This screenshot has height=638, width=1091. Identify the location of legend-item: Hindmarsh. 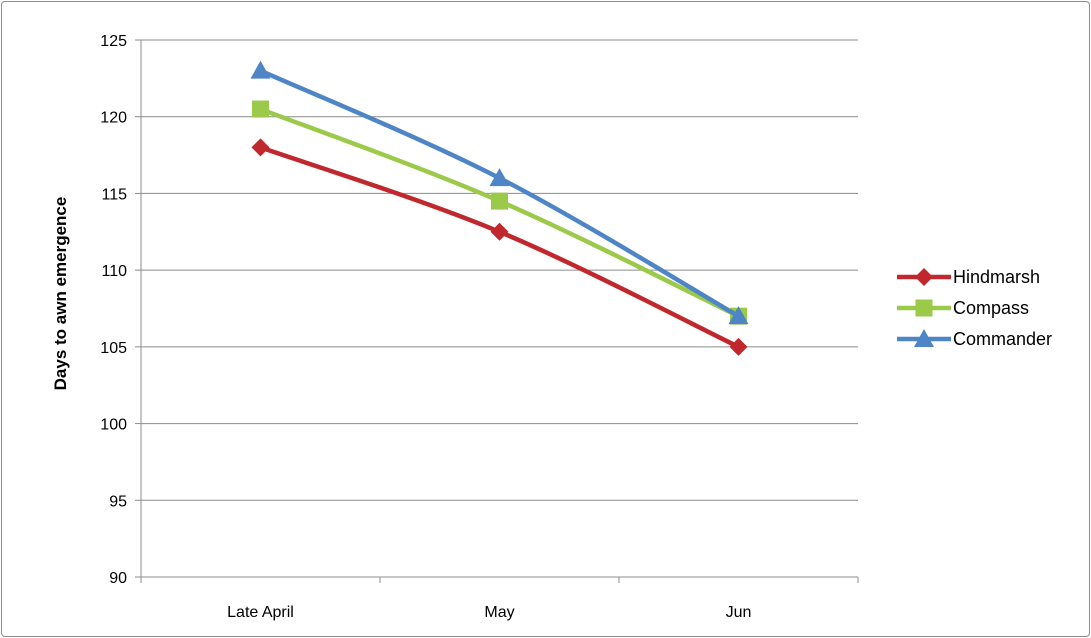
(968, 277).